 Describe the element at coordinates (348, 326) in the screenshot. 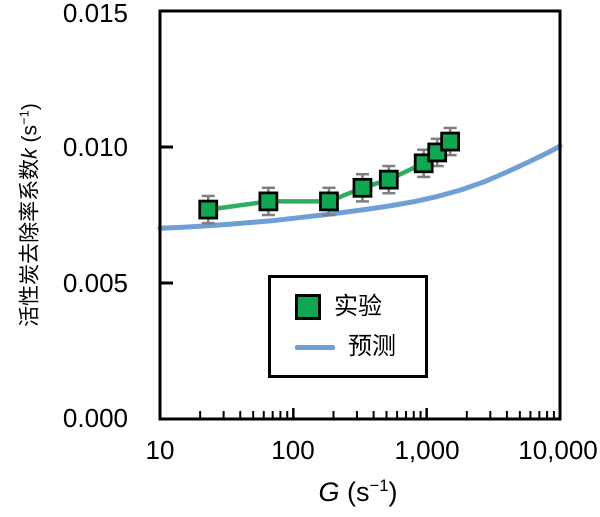

I see `legend: 实验 预测` at that location.